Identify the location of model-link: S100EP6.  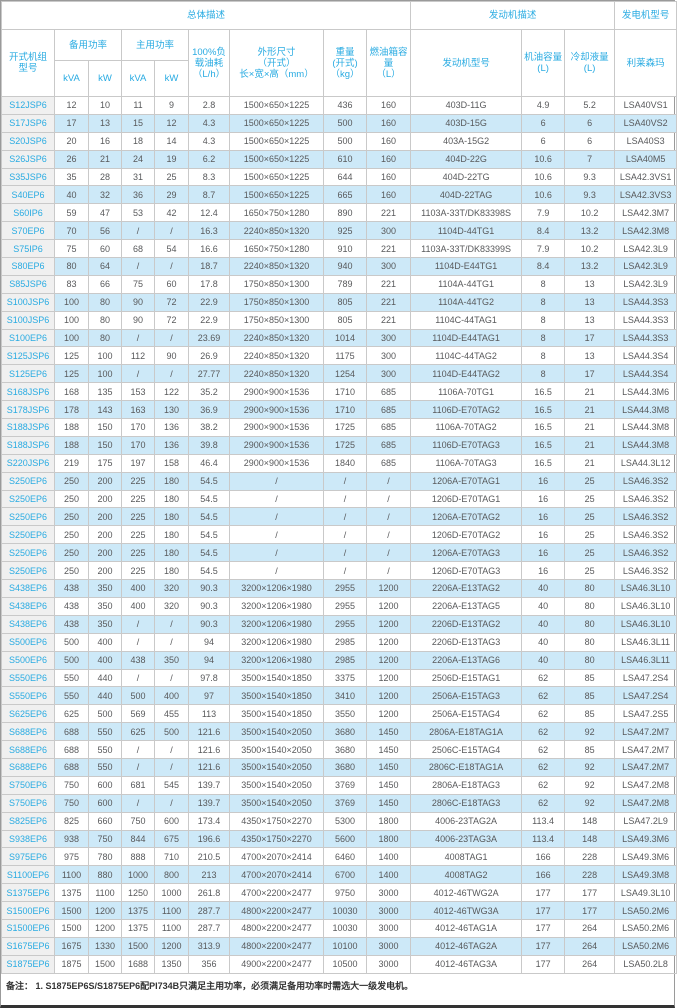
(28, 338).